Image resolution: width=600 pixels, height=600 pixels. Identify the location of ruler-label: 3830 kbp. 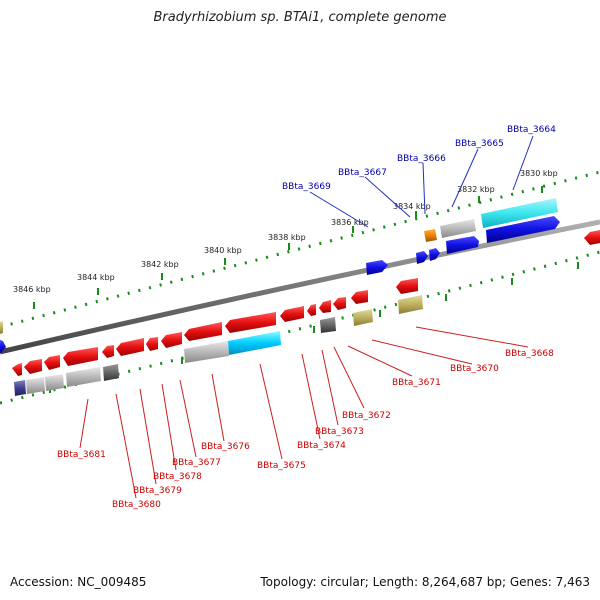
(539, 173).